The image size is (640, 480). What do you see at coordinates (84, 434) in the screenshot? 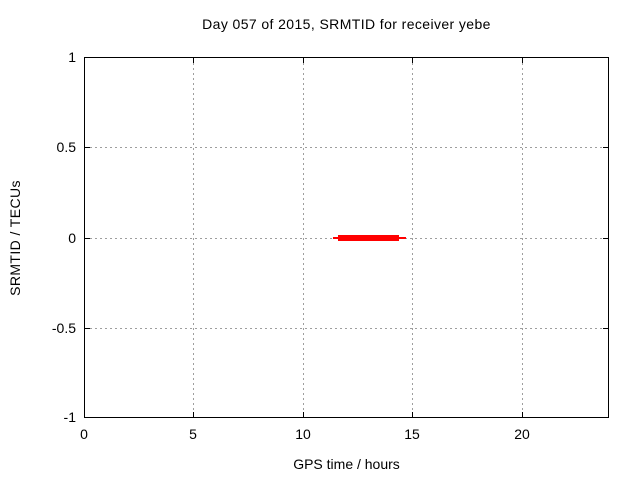
I see `x-tick-label: 0` at bounding box center [84, 434].